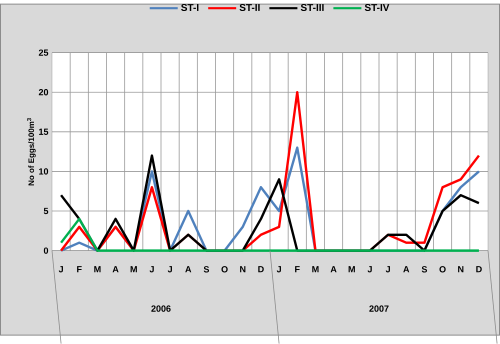 The height and width of the screenshot is (344, 500). Describe the element at coordinates (43, 92) in the screenshot. I see `y-tick-label: 20` at that location.